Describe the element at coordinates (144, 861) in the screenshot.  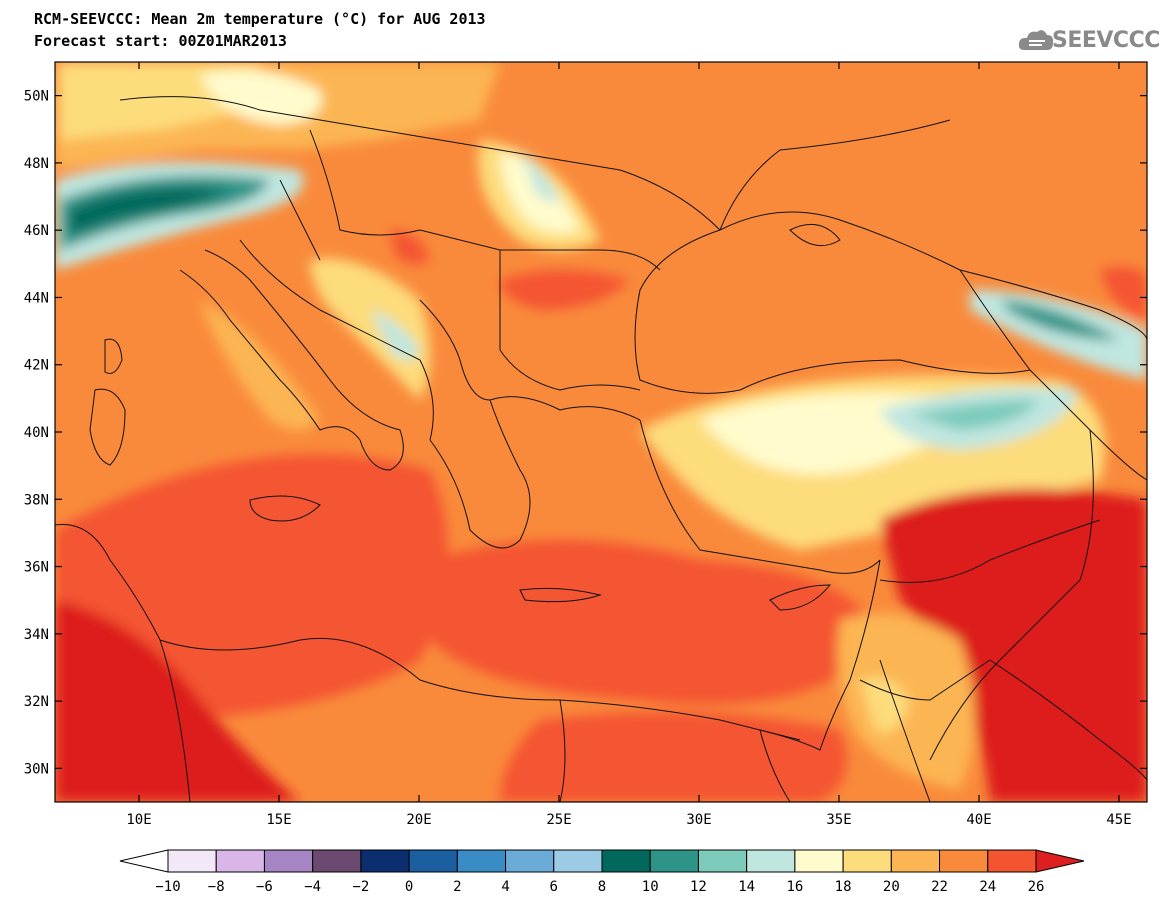
I see `colorbar-under-arrow` at that location.